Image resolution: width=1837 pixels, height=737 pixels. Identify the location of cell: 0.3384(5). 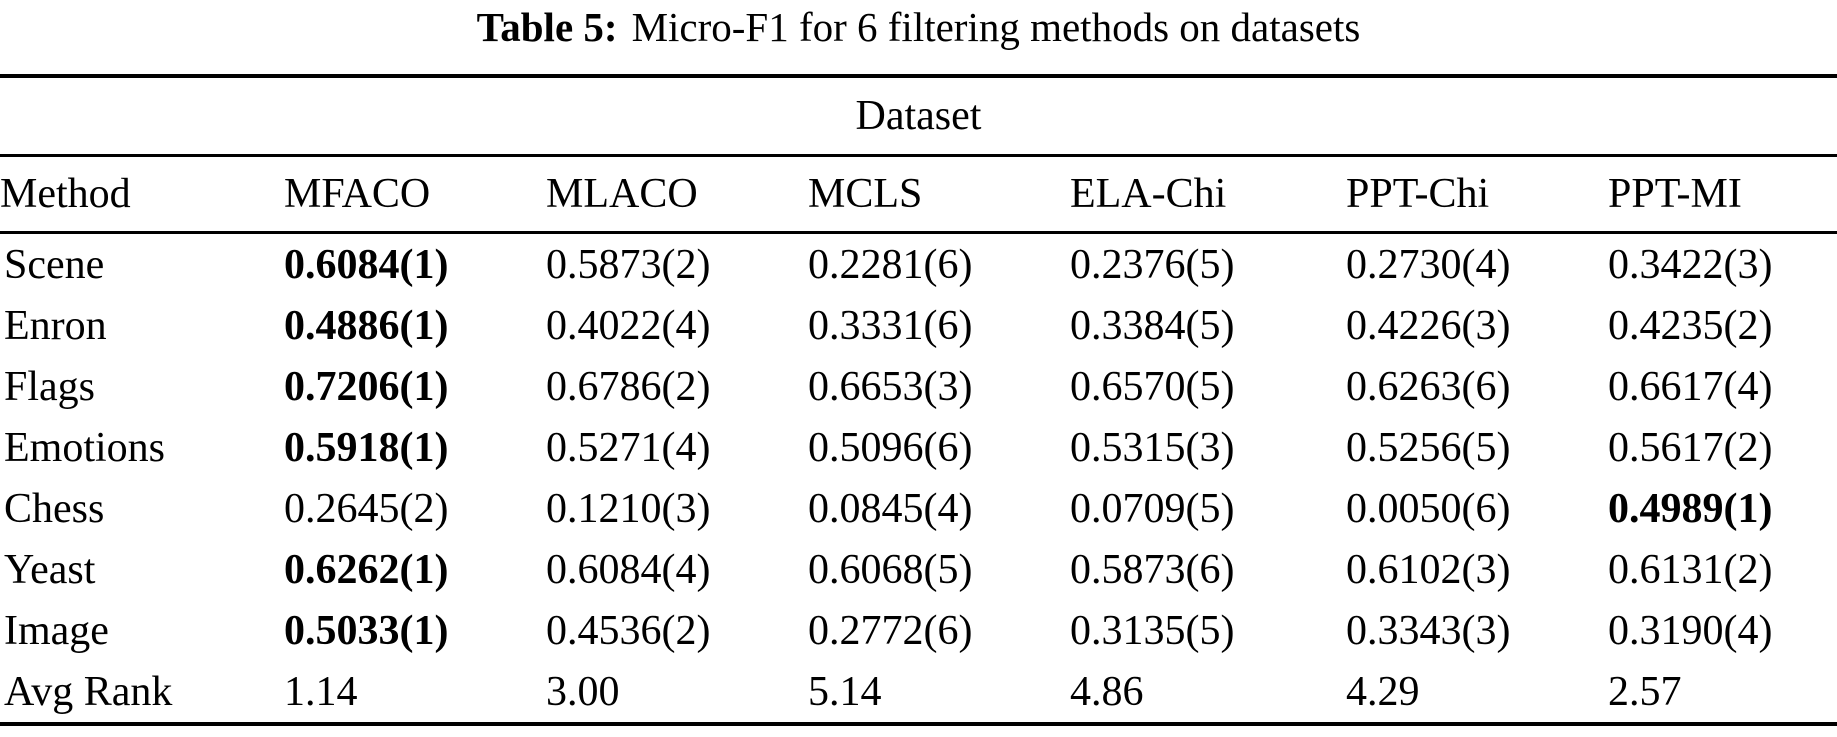
(1152, 325).